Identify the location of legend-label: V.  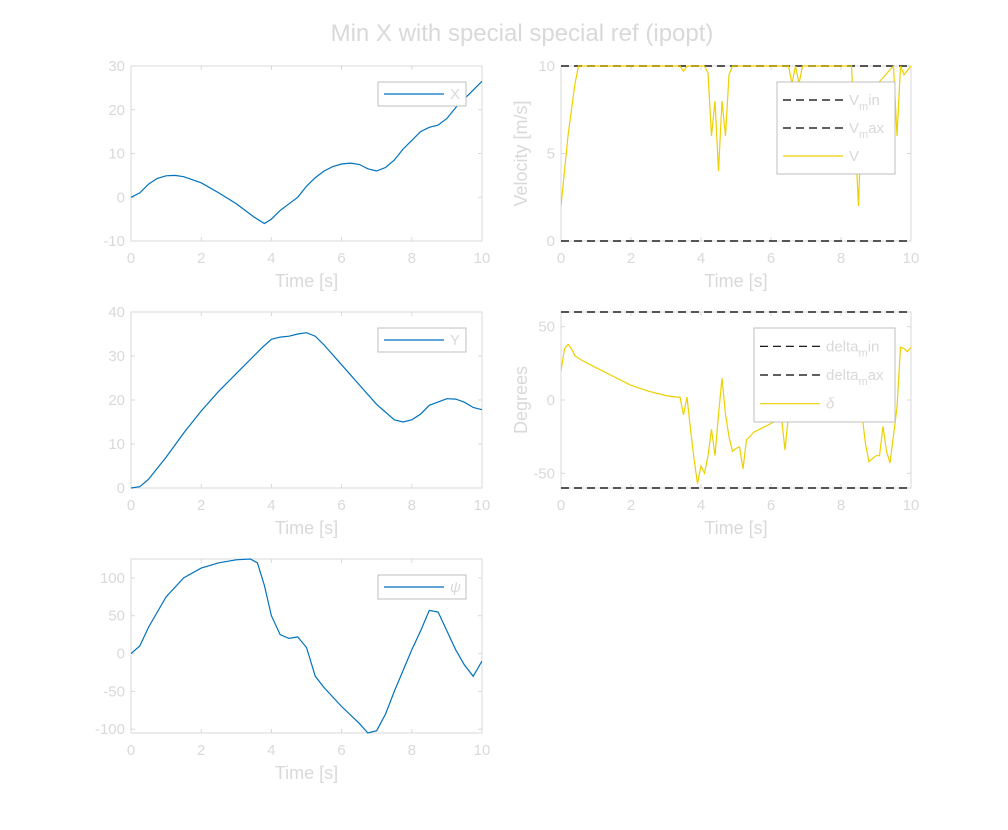
(854, 156).